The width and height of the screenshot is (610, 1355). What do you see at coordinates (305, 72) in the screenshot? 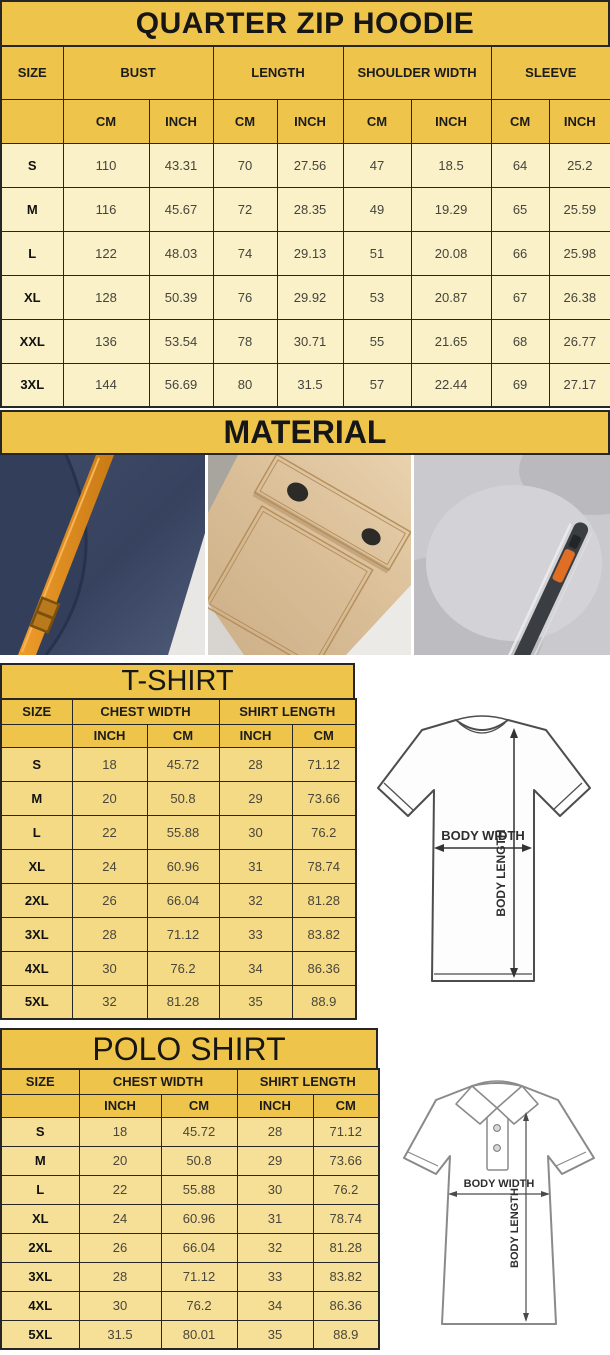
I see `hoodie-group-header-row: SIZE BUST LENGTH SHOULDER WIDTH SLEEVE` at bounding box center [305, 72].